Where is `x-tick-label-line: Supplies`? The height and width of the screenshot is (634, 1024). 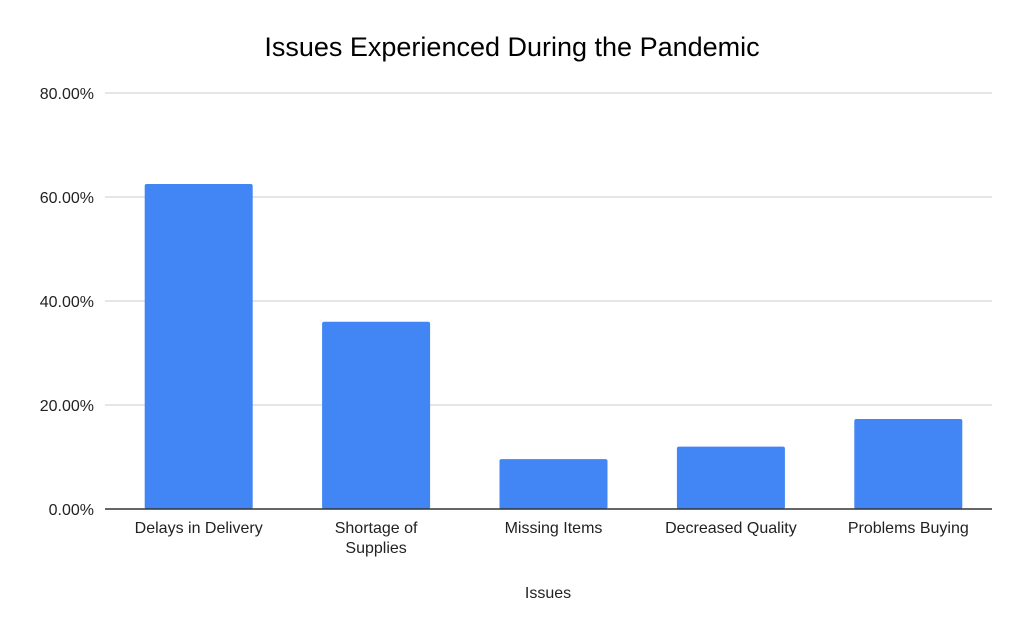
x-tick-label-line: Supplies is located at coordinates (375, 548).